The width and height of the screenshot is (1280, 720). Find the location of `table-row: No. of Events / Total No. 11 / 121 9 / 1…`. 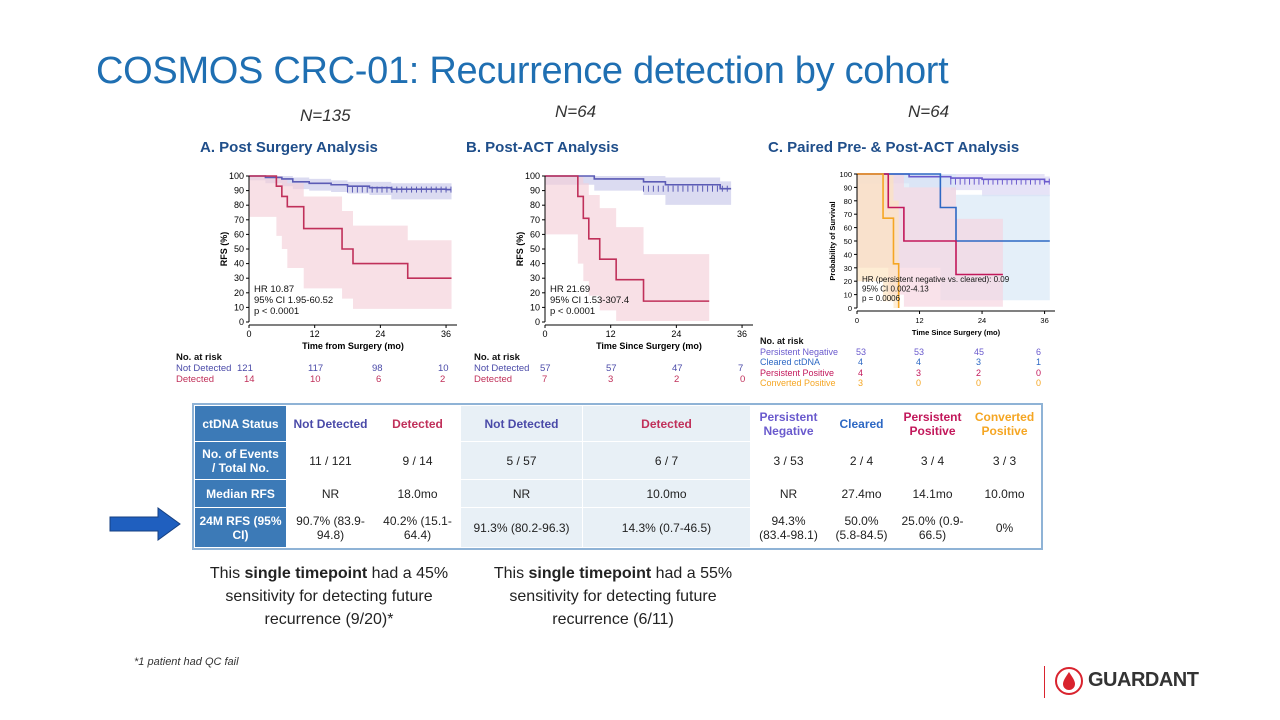

table-row: No. of Events / Total No. 11 / 121 9 / 1… is located at coordinates (617, 460).